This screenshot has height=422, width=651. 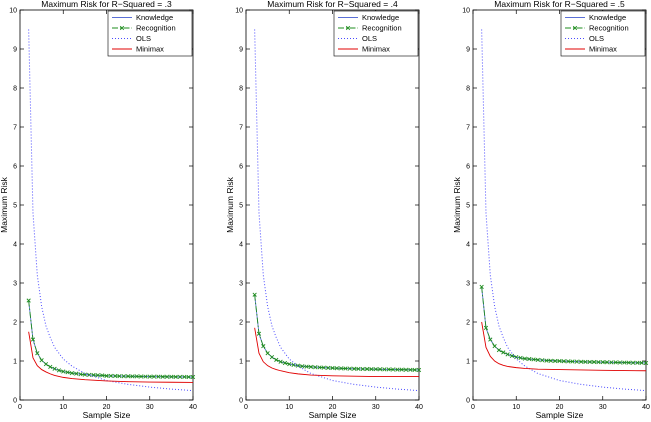 I want to click on y-tick-label: 9, so click(x=15, y=50).